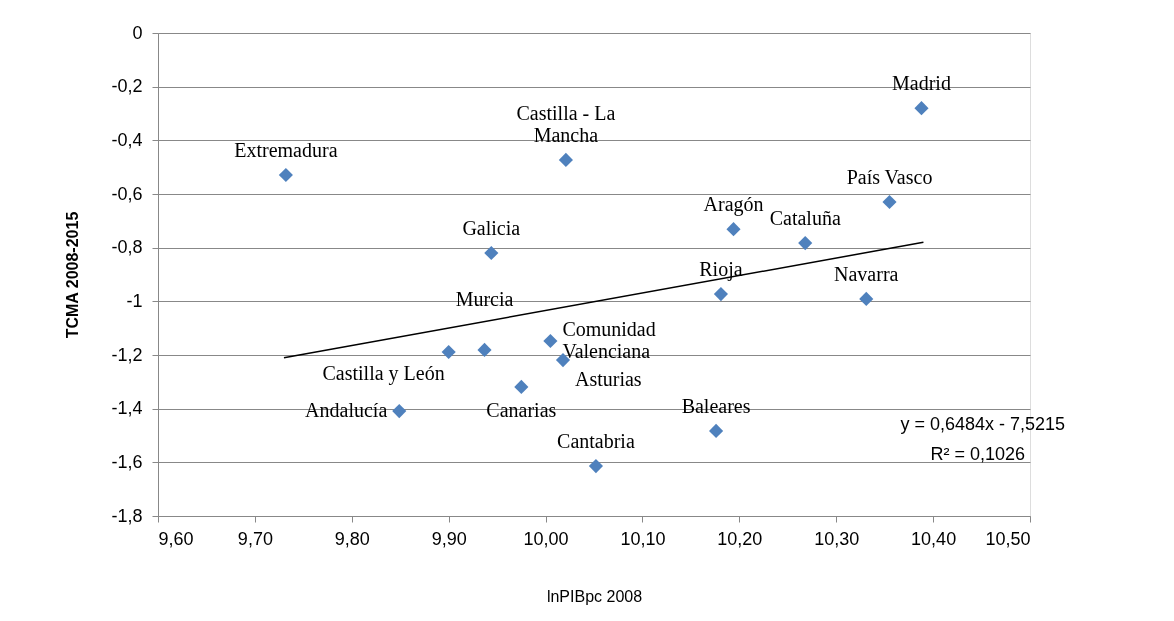 Image resolution: width=1174 pixels, height=621 pixels. Describe the element at coordinates (643, 538) in the screenshot. I see `x-tick-label: 10,10` at that location.